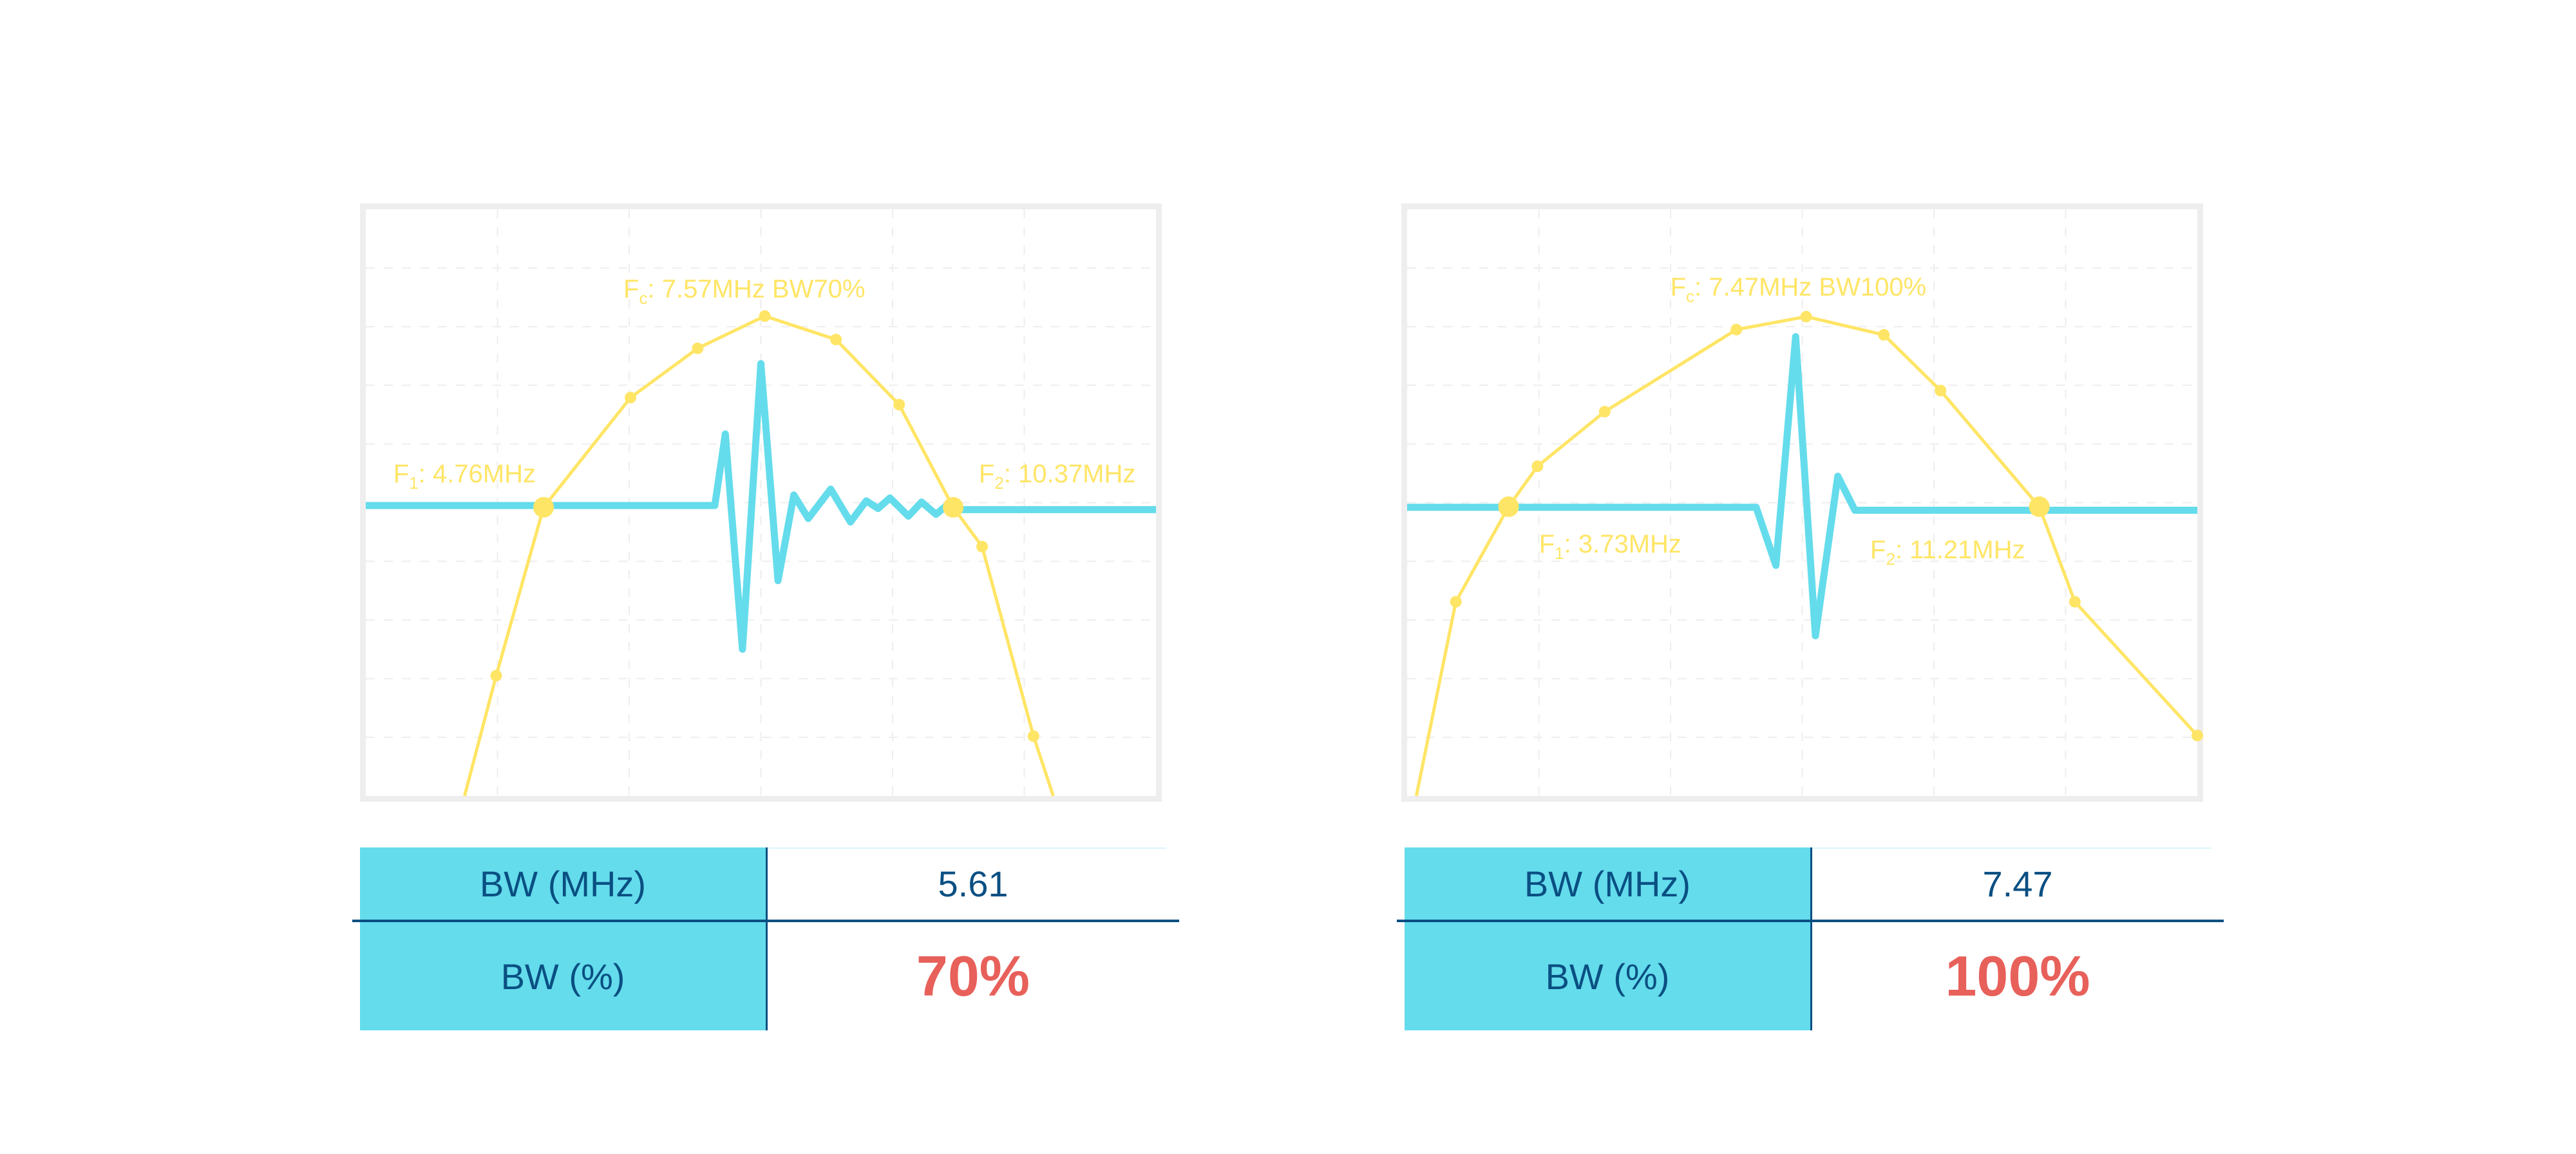  I want to click on f2-label: F2: 11.21MHz, so click(1948, 552).